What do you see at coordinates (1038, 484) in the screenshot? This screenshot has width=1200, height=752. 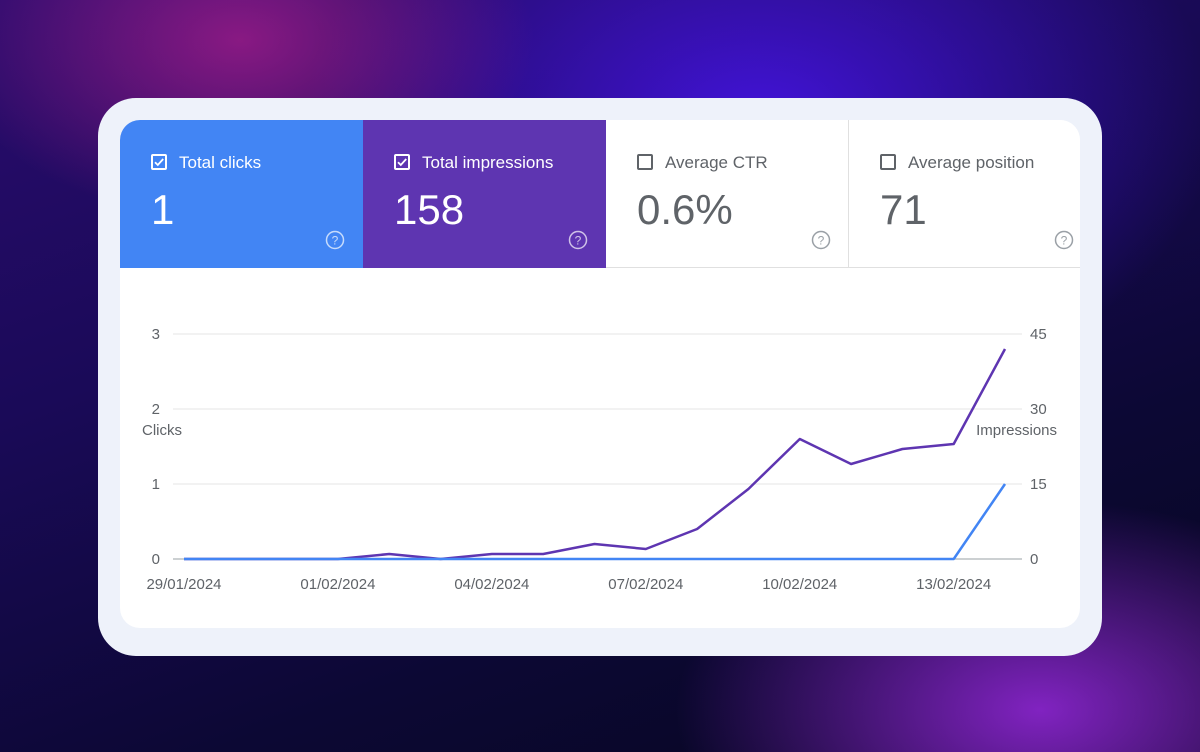 I see `right-tick-label: 15` at bounding box center [1038, 484].